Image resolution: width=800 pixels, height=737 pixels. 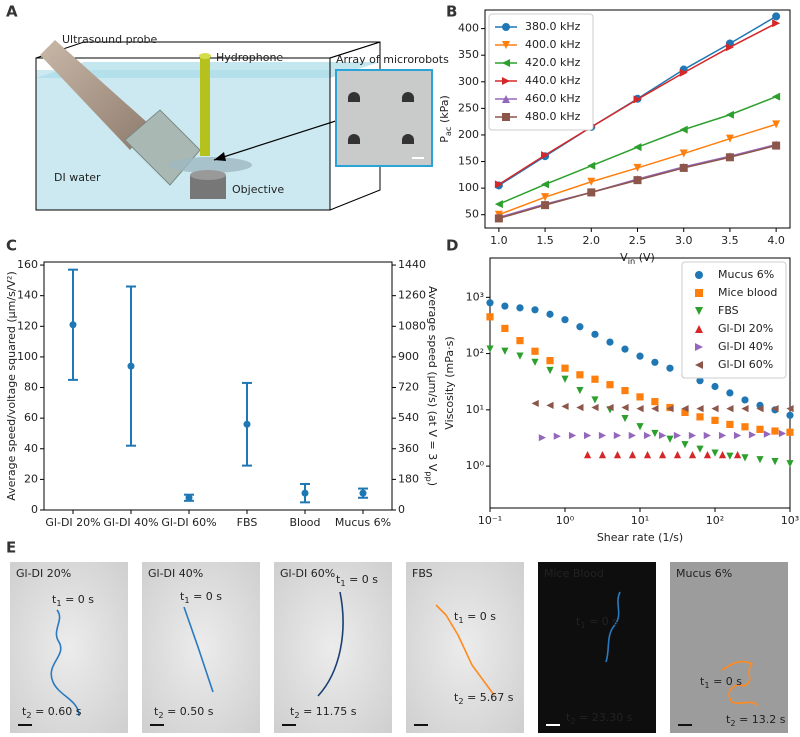 What do you see at coordinates (553, 116) in the screenshot?
I see `legend-label: 480.0 kHz` at bounding box center [553, 116].